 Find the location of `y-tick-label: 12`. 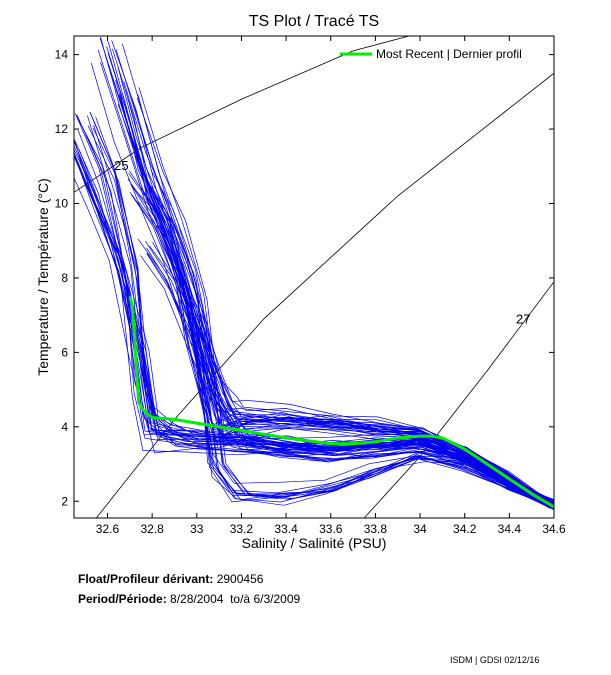

y-tick-label: 12 is located at coordinates (62, 129).